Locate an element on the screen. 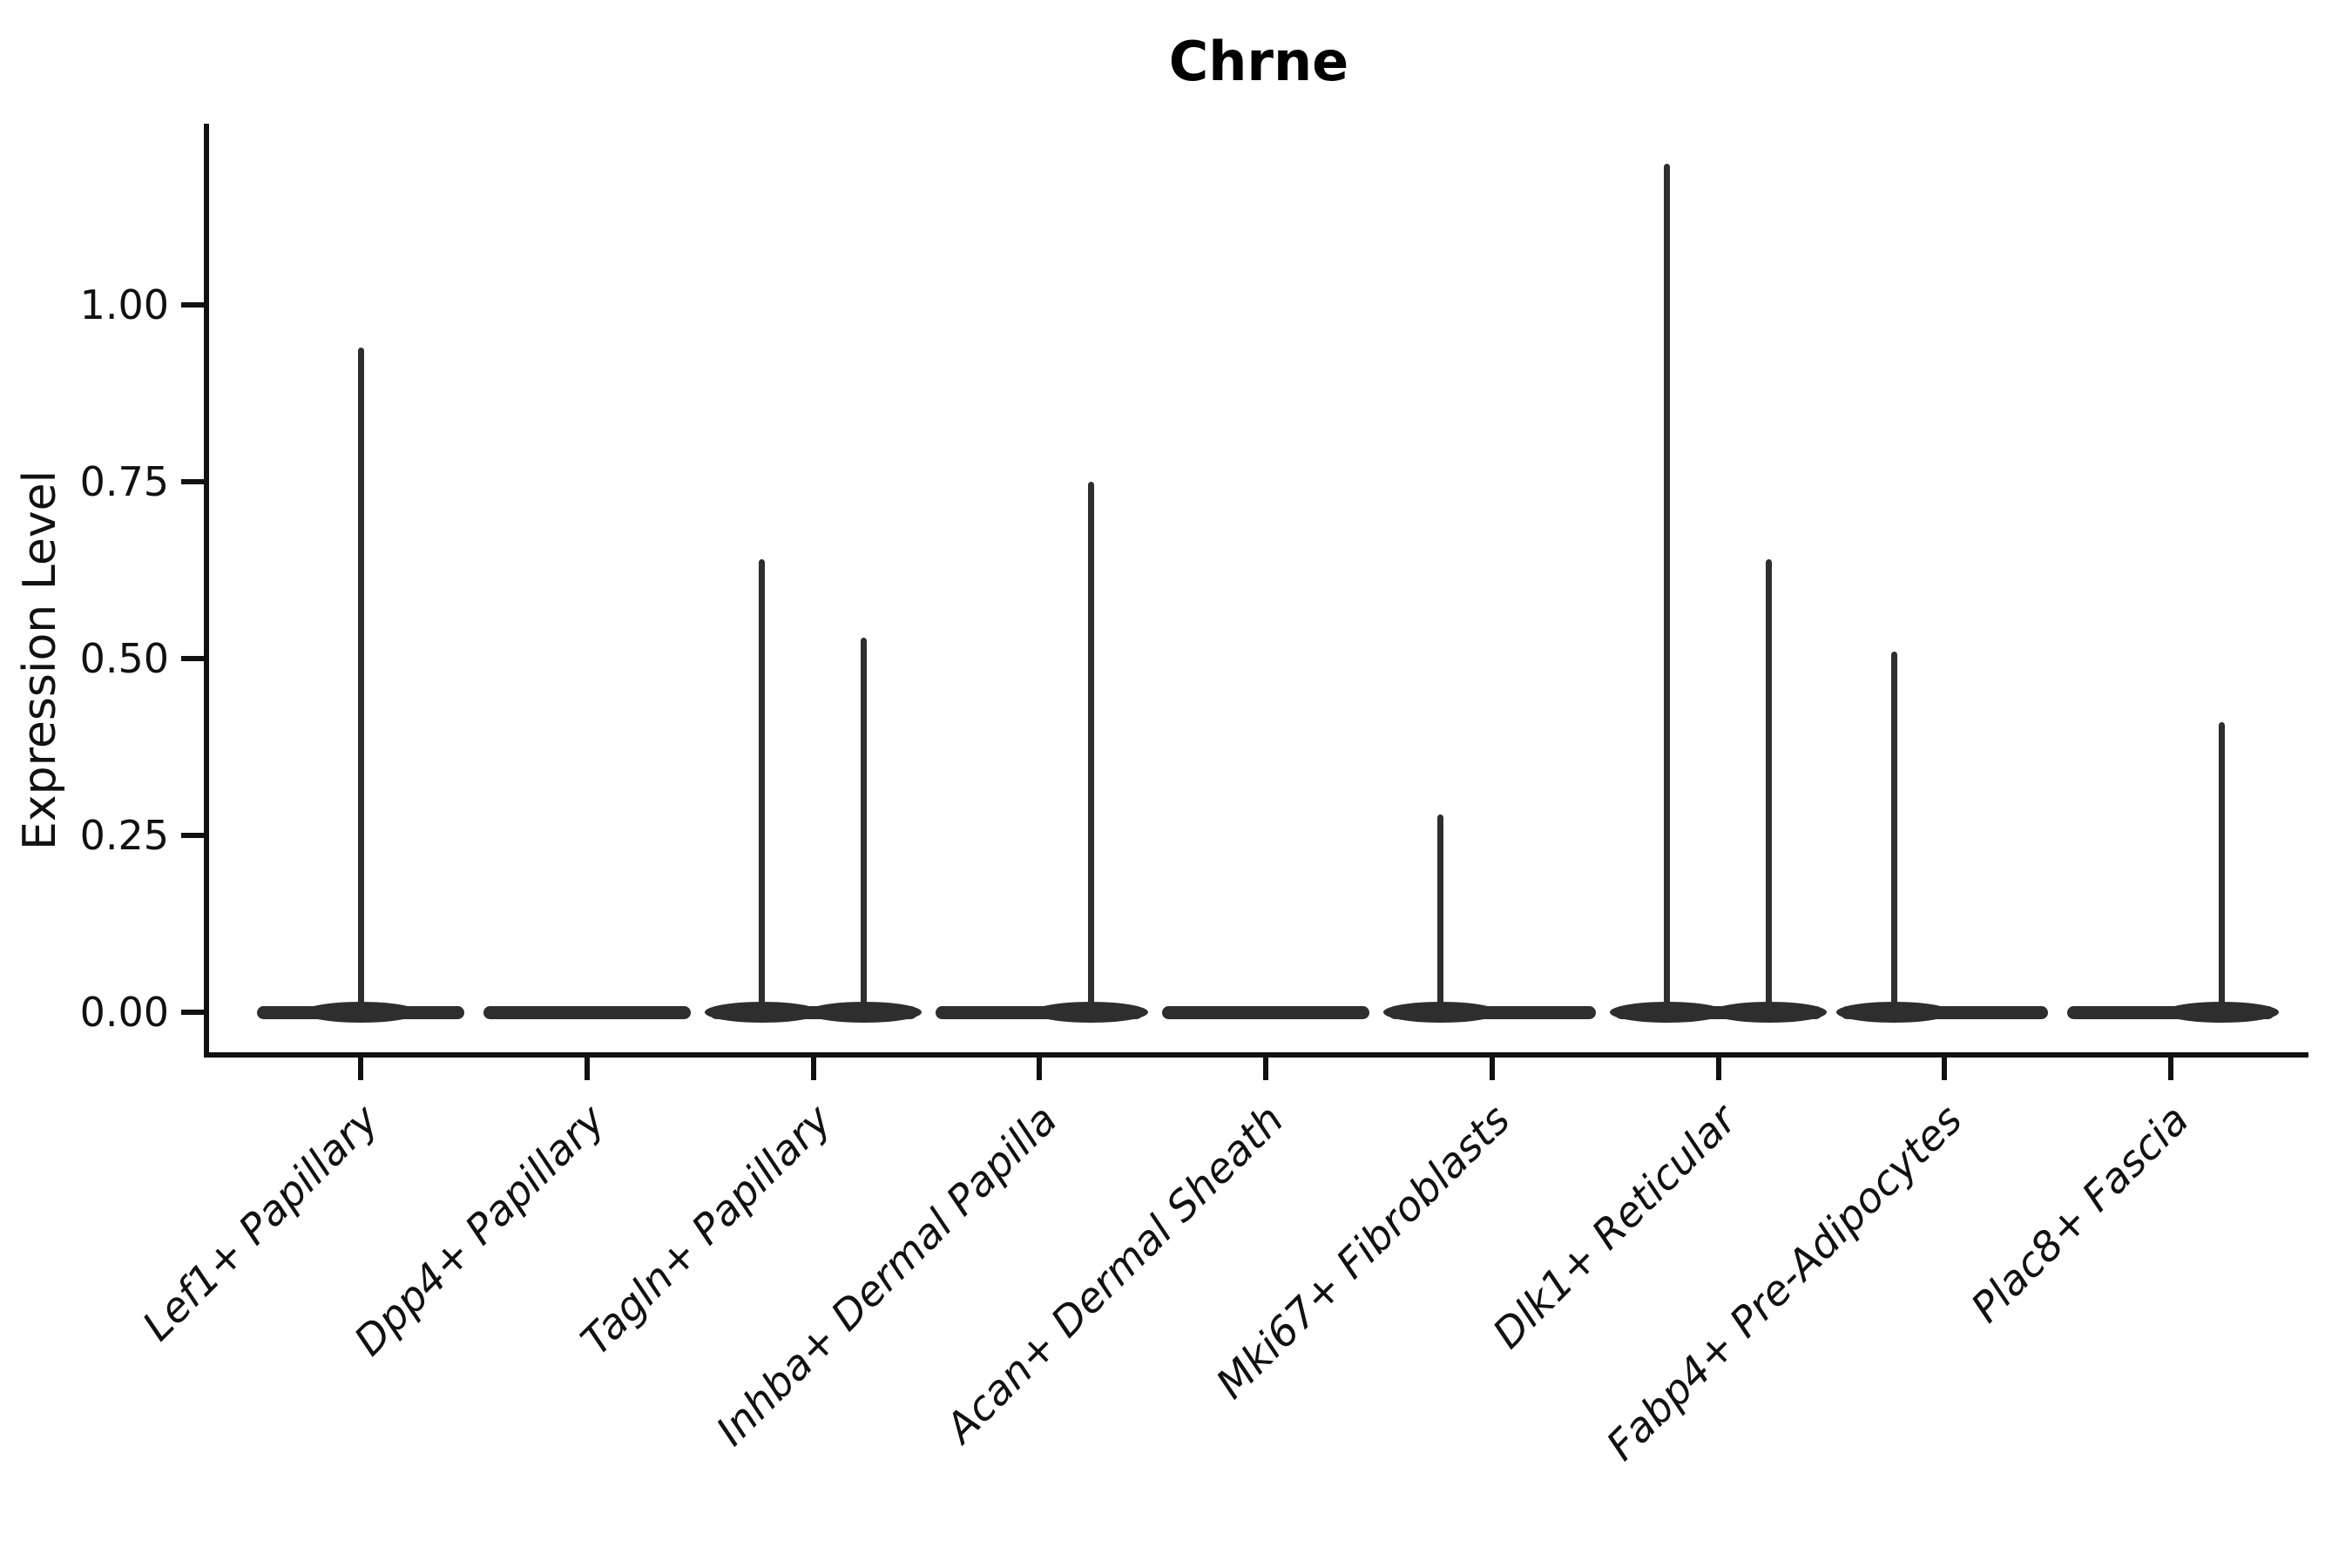 The image size is (2352, 1568). y-axis-label: Expression Level is located at coordinates (40, 660).